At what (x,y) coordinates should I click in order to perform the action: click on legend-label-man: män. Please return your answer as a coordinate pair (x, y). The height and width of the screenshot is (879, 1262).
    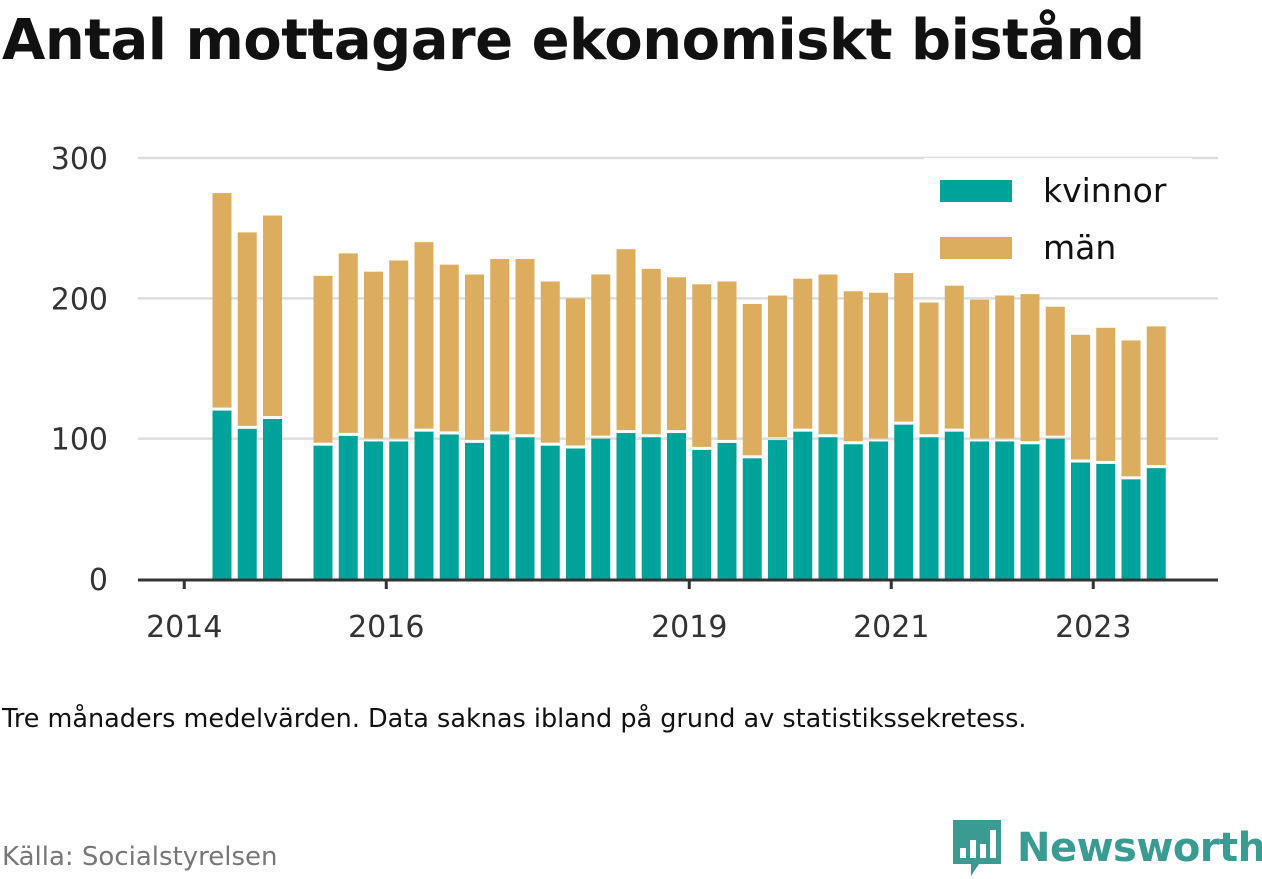
    Looking at the image, I should click on (1079, 247).